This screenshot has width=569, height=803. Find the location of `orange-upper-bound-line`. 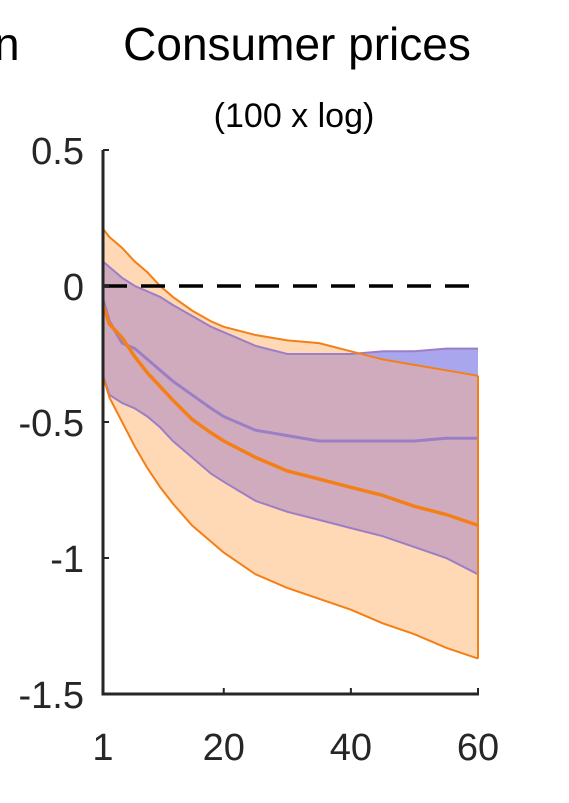

orange-upper-bound-line is located at coordinates (290, 302).